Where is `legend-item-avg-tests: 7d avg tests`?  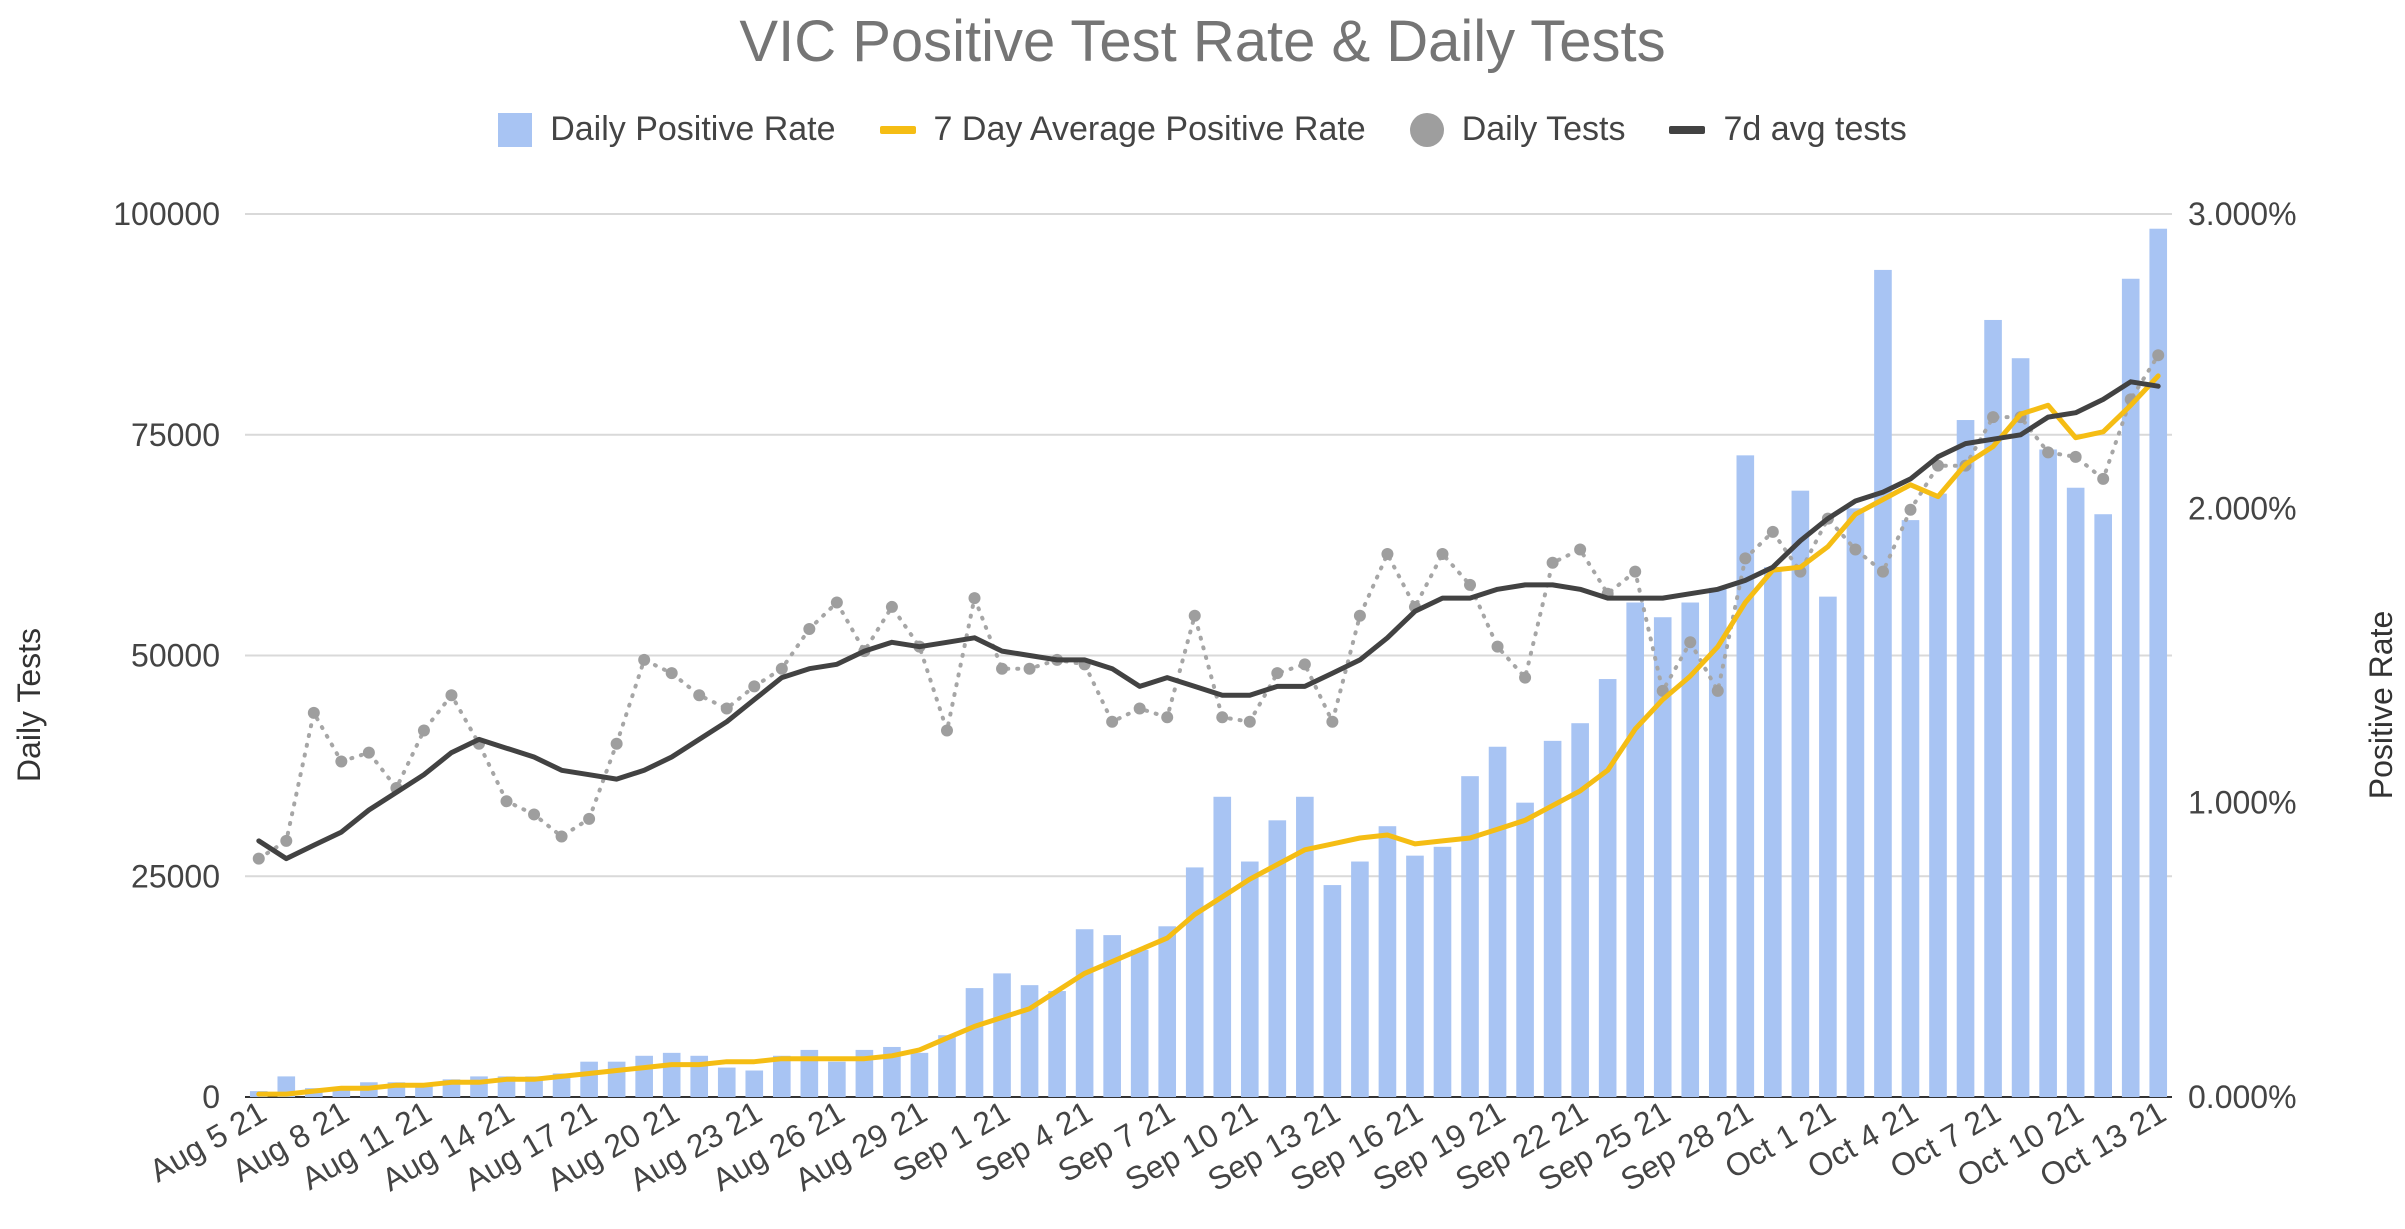
legend-item-avg-tests: 7d avg tests is located at coordinates (1788, 129).